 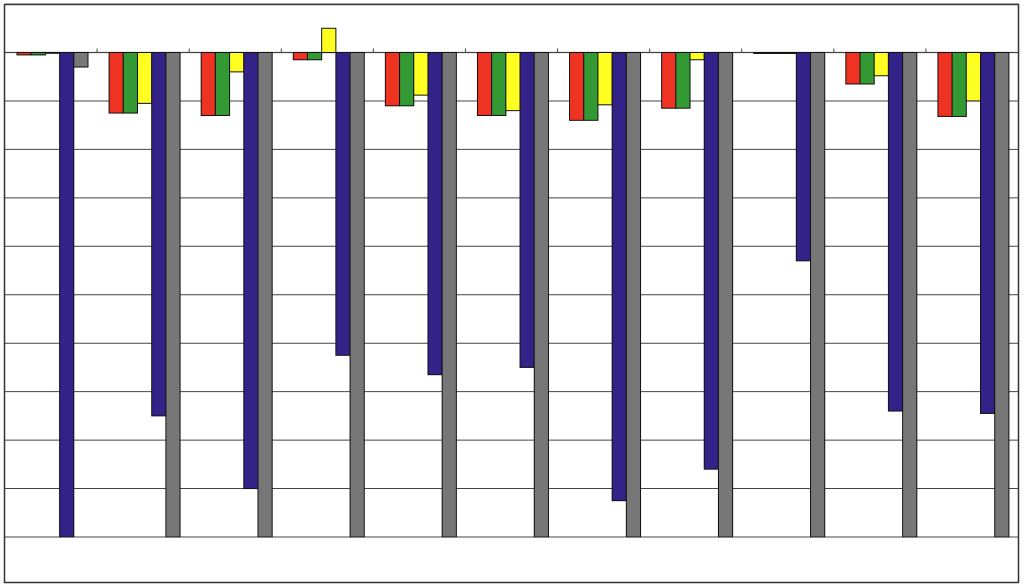 I want to click on category-ticks, so click(x=511, y=50).